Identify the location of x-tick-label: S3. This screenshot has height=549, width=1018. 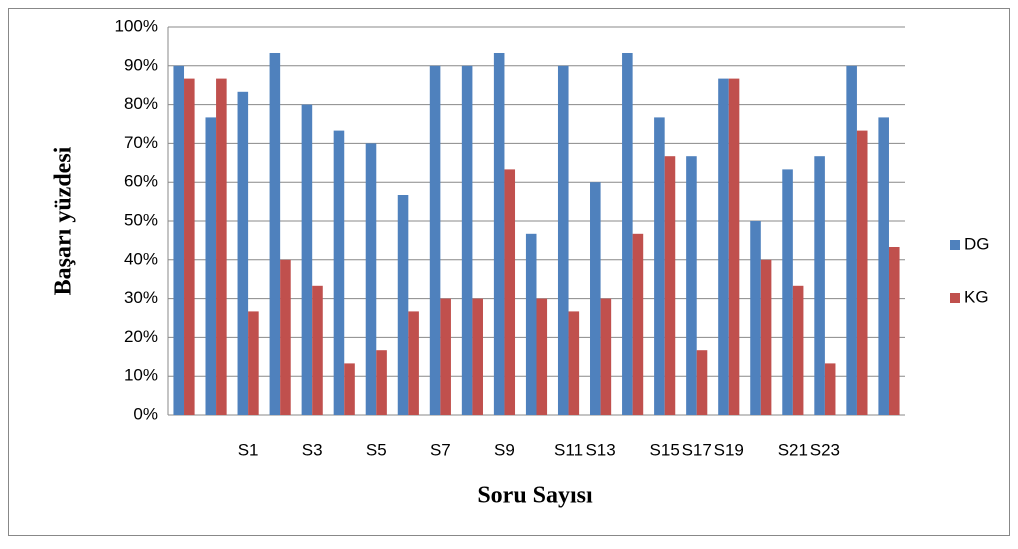
(312, 449).